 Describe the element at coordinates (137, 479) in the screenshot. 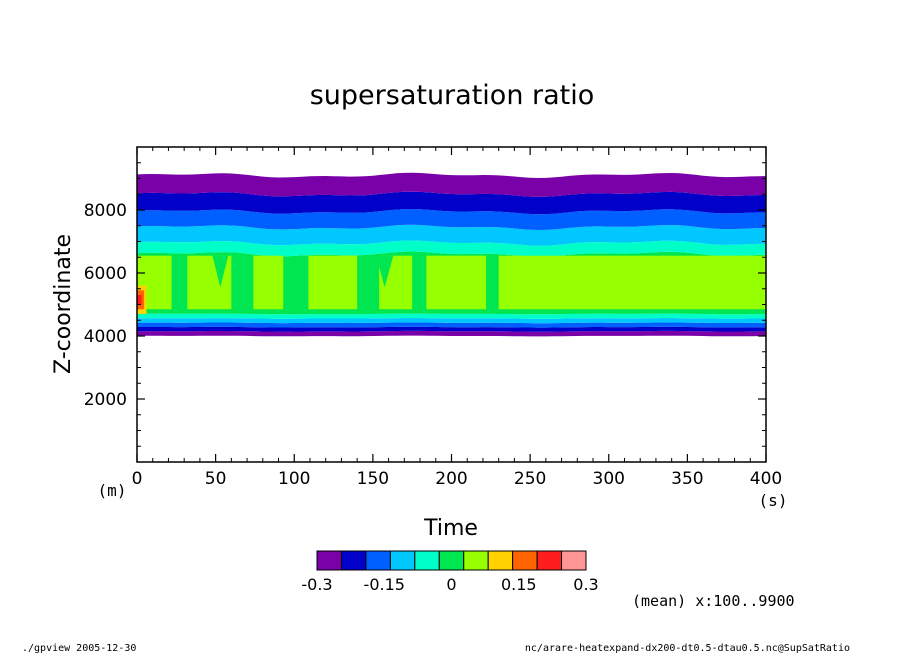

I see `x-tick-label: 0` at that location.